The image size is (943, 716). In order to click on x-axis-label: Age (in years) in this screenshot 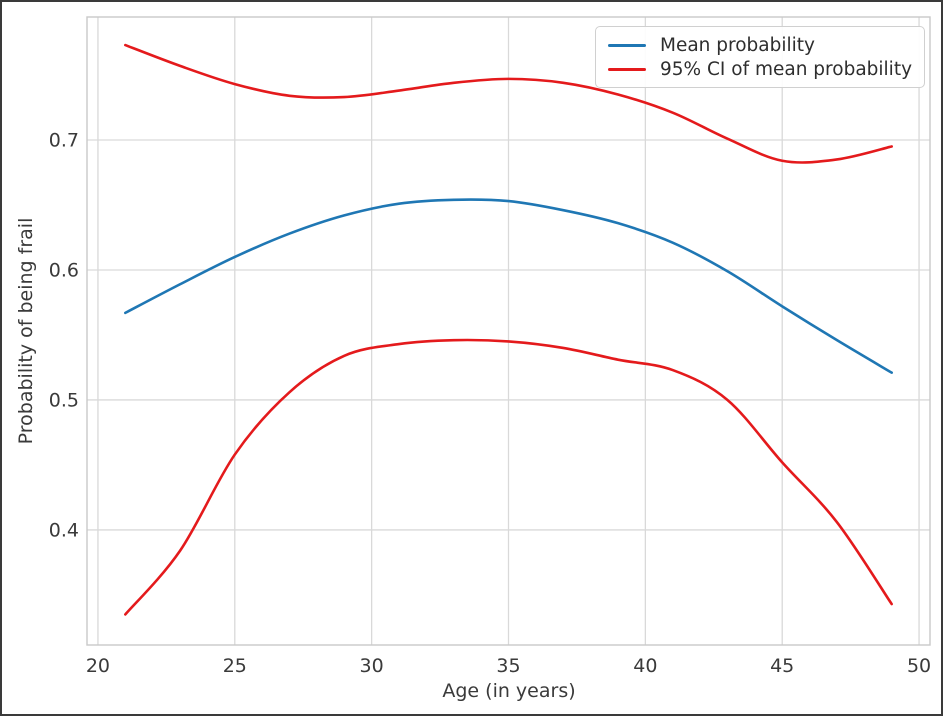, I will do `click(509, 691)`.